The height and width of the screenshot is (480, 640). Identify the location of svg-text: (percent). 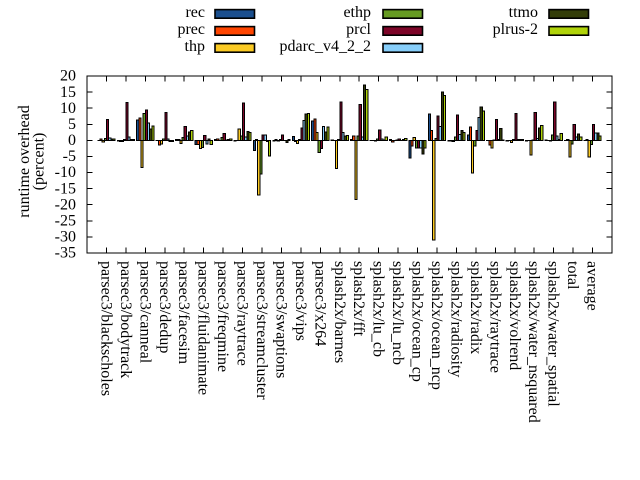
(39, 162).